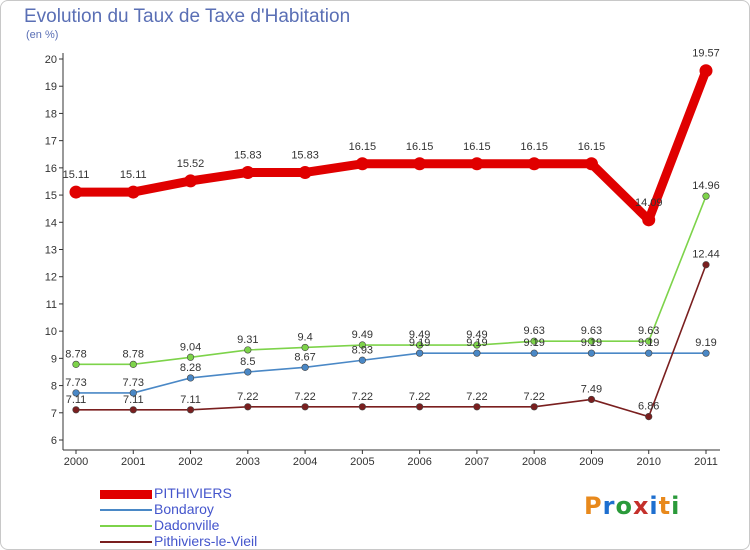 Image resolution: width=750 pixels, height=550 pixels. I want to click on x-tick-label: 2010, so click(648, 462).